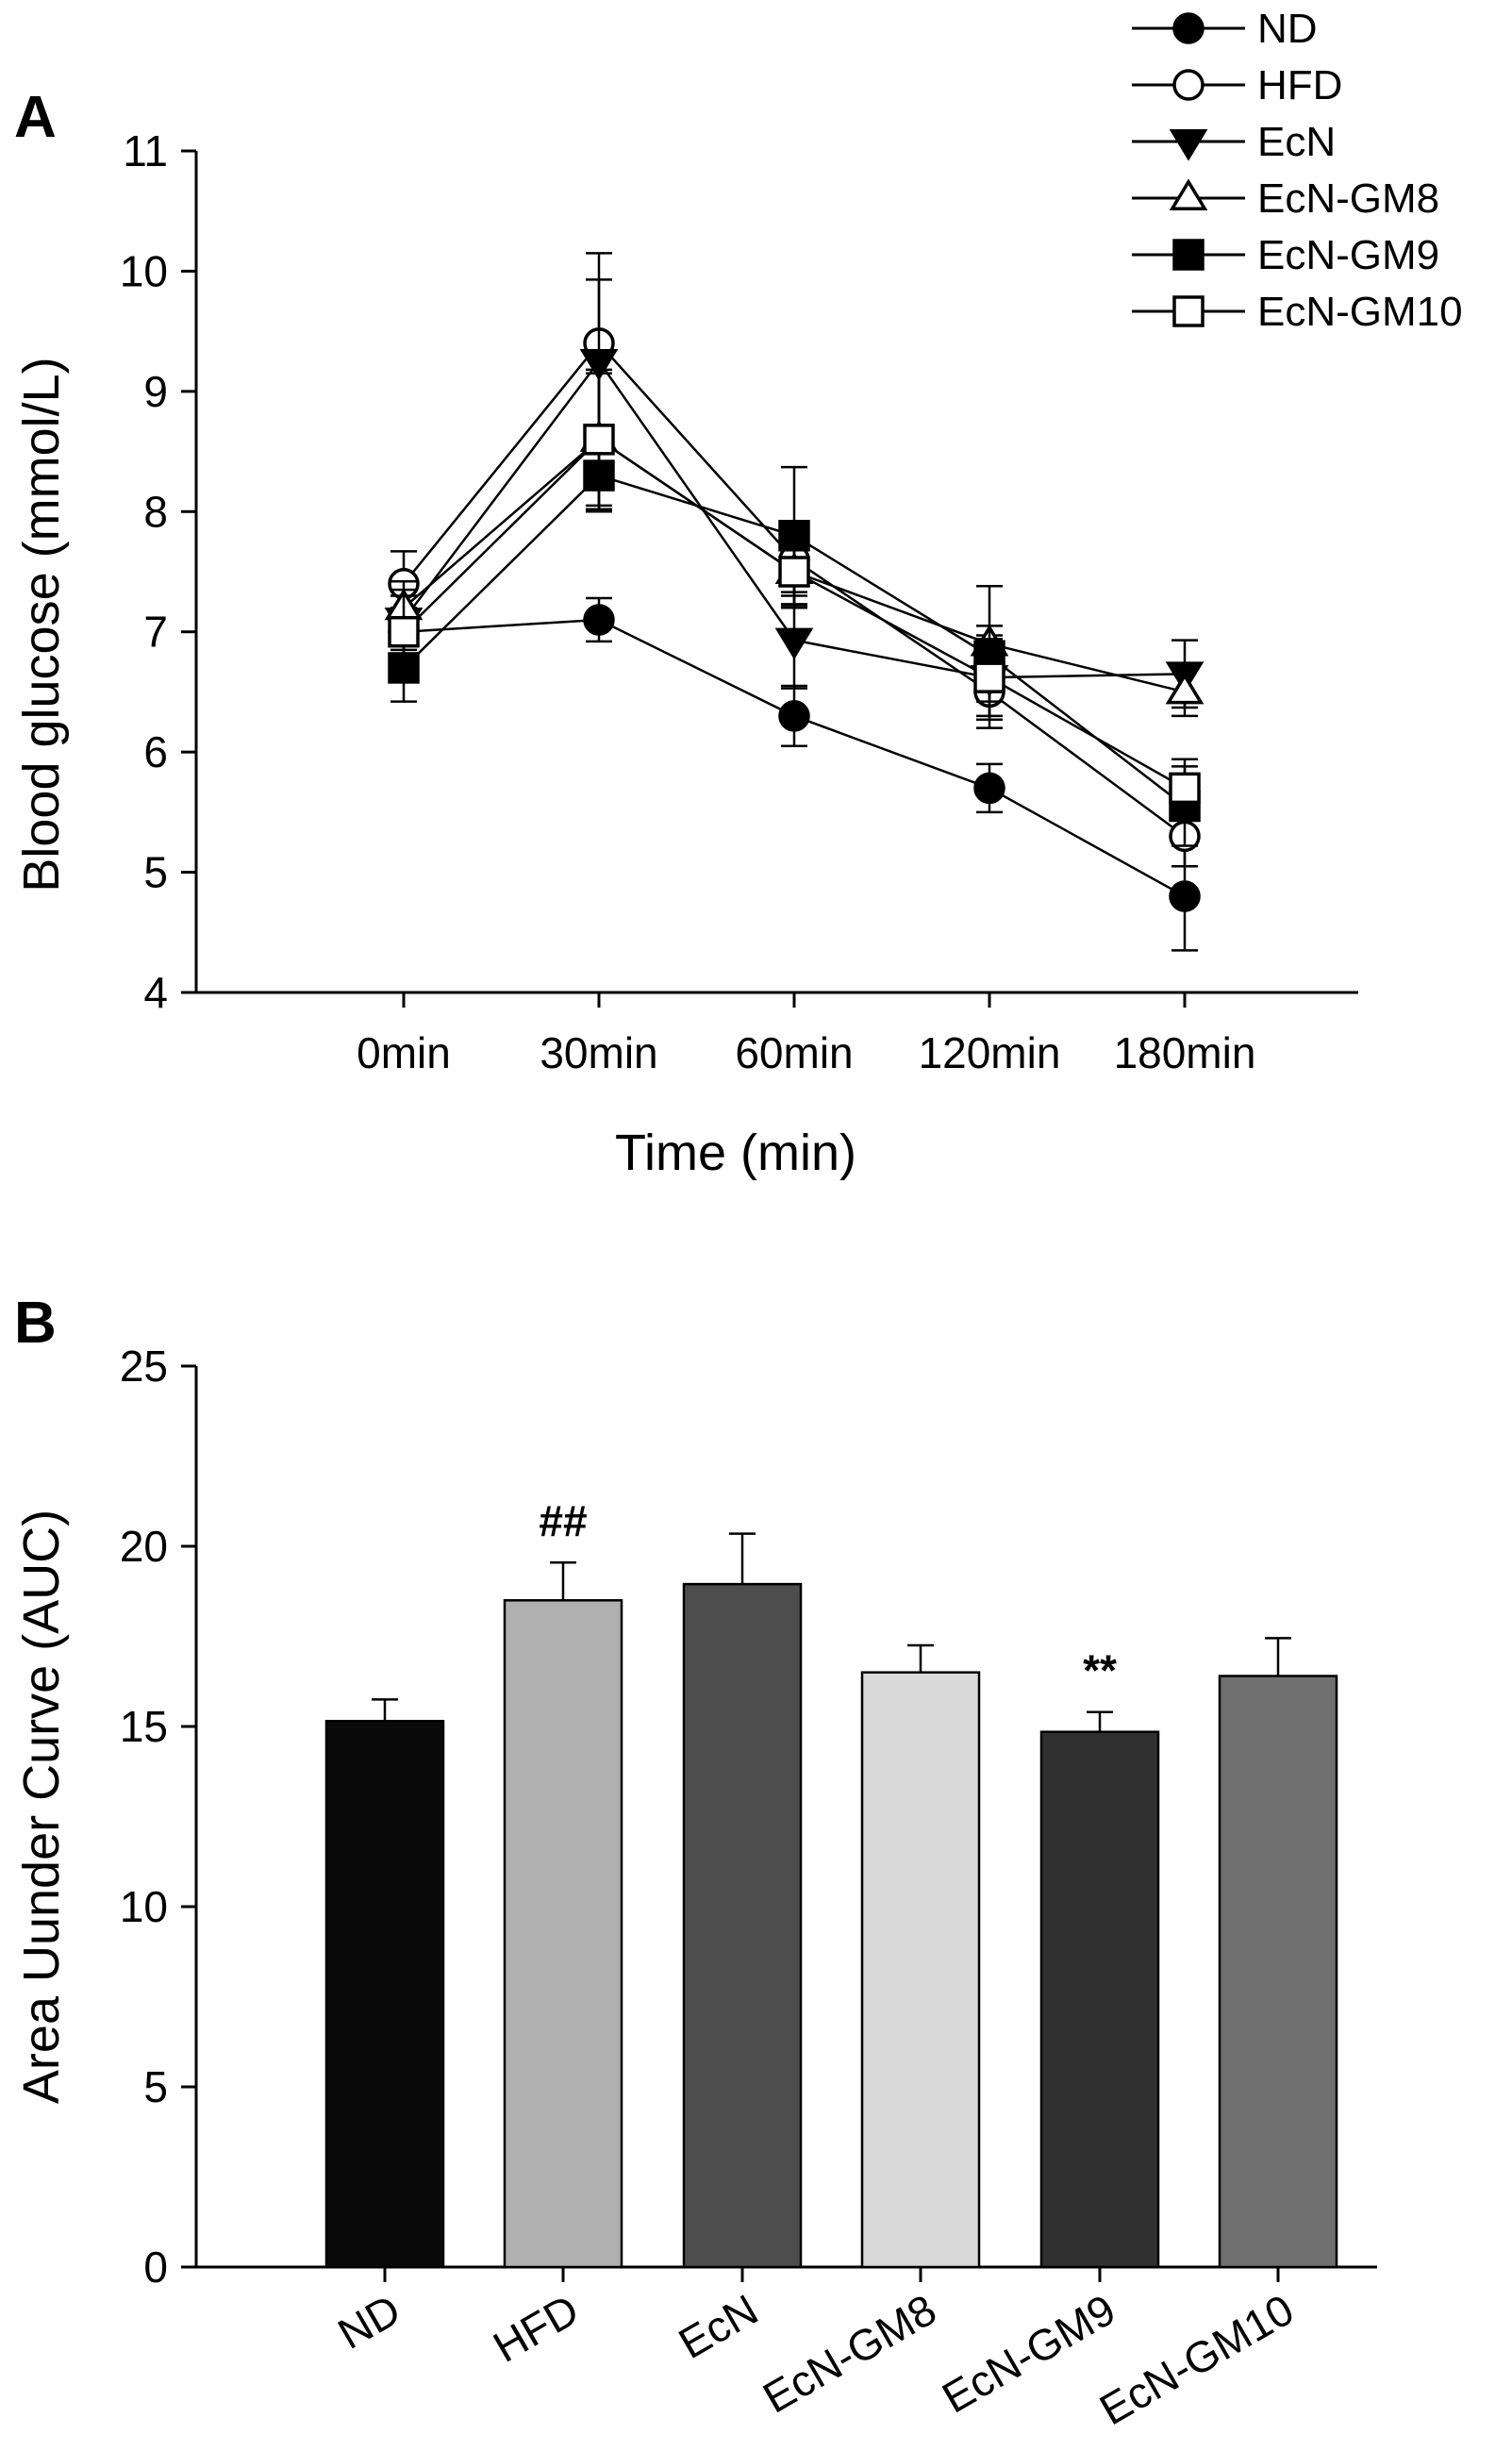 The height and width of the screenshot is (2451, 1512). Describe the element at coordinates (1196, 2360) in the screenshot. I see `panel-b-x-tick-label: EcN-GM10` at that location.